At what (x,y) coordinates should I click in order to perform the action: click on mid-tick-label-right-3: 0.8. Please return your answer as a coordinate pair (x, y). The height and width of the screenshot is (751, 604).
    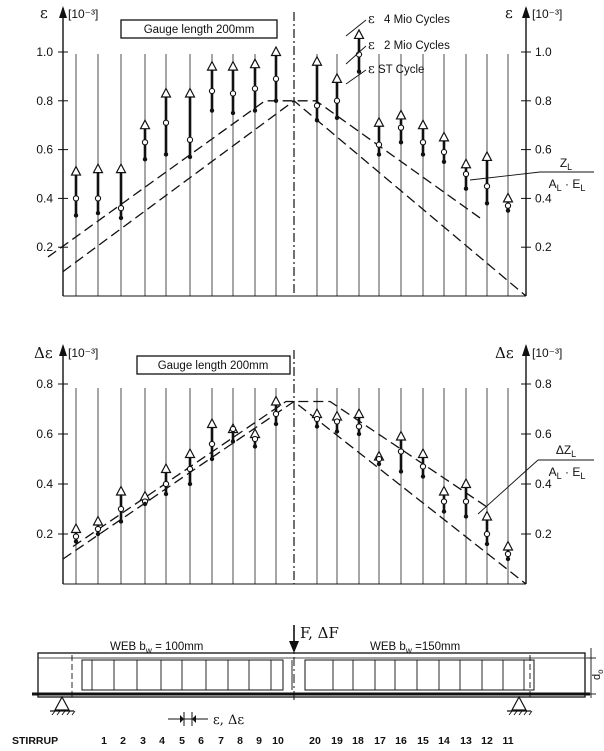
    Looking at the image, I should click on (543, 384).